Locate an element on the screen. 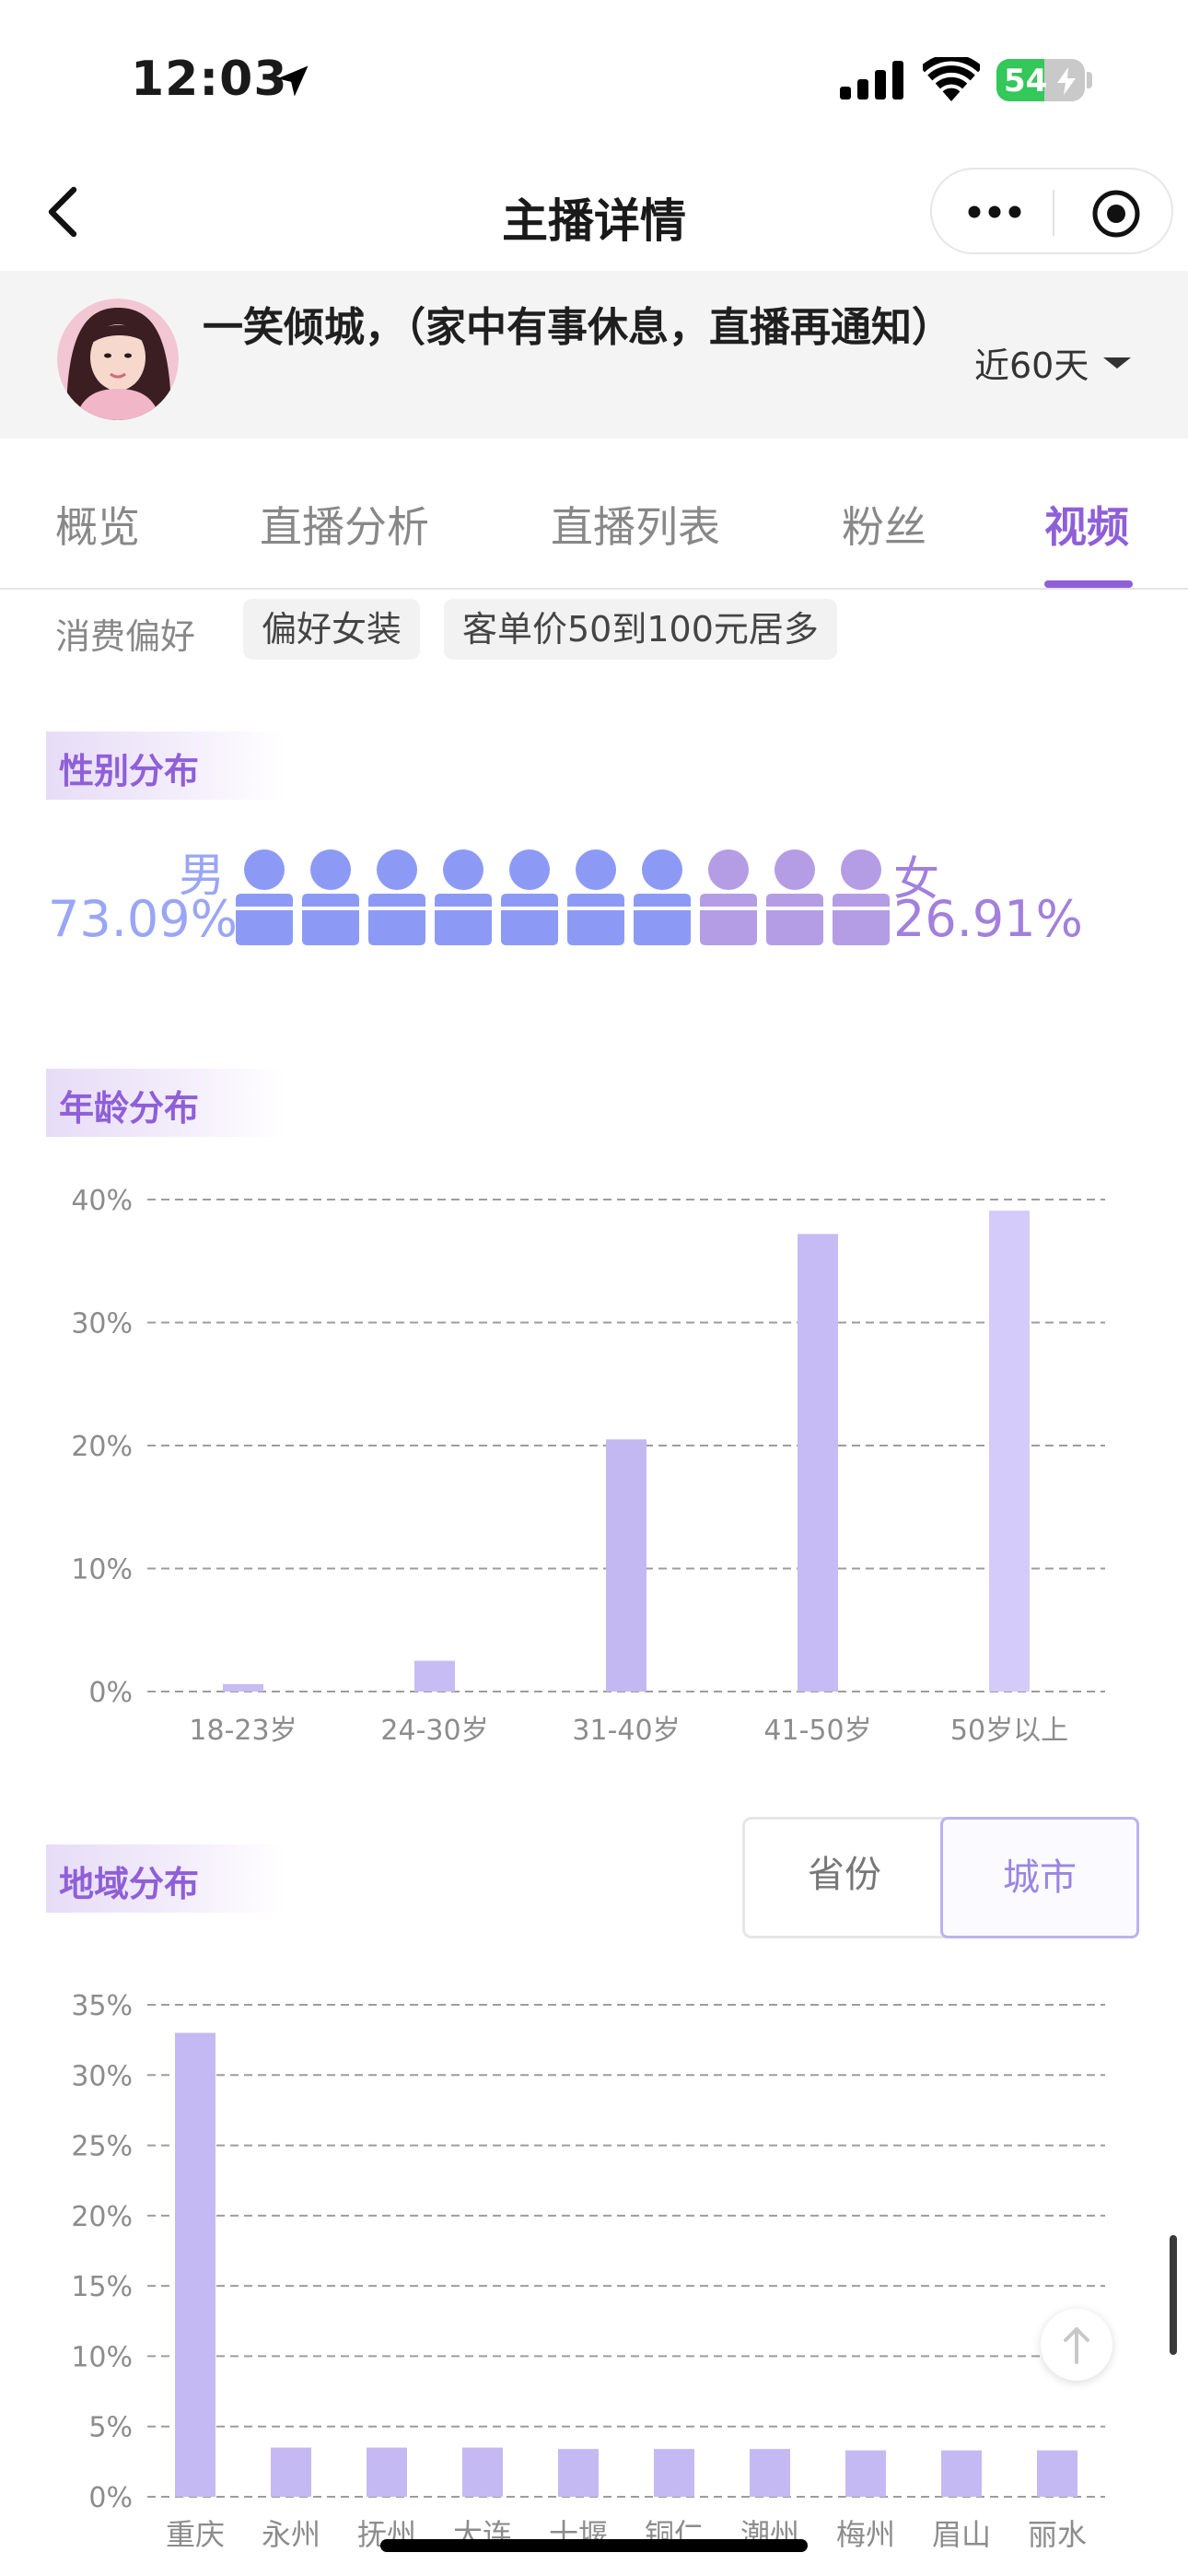 Image resolution: width=1188 pixels, height=2576 pixels. gender-section-header: 性别分布 is located at coordinates (165, 766).